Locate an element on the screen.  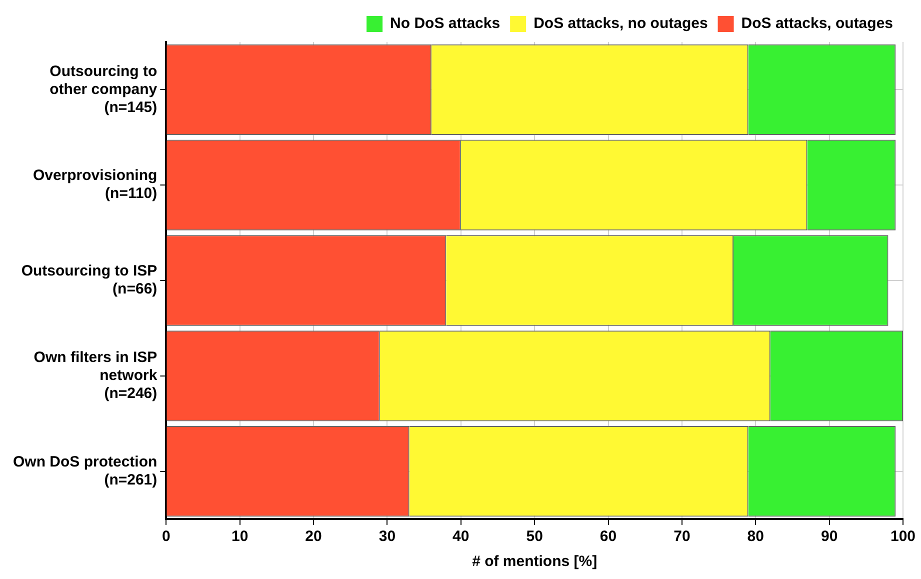
legend-label: DoS attacks, outages is located at coordinates (817, 23).